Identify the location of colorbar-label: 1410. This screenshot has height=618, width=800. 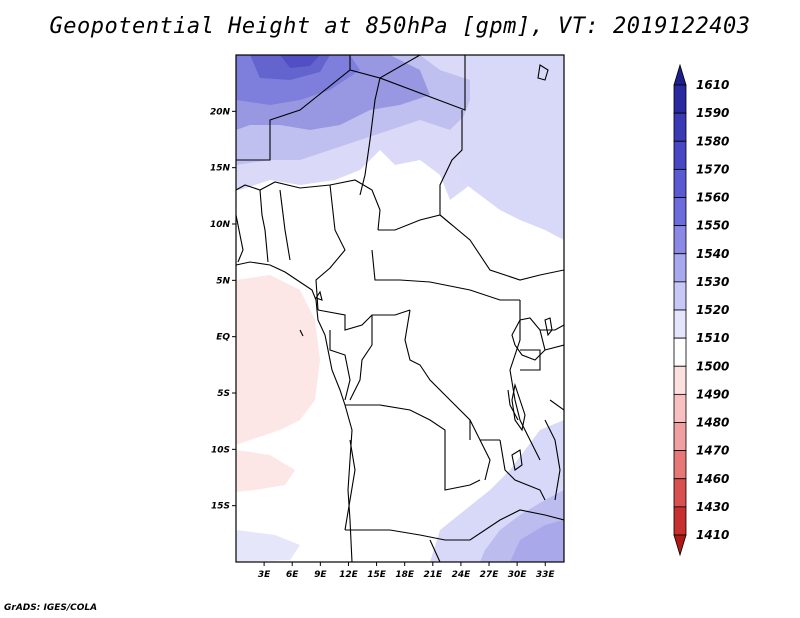
(712, 535).